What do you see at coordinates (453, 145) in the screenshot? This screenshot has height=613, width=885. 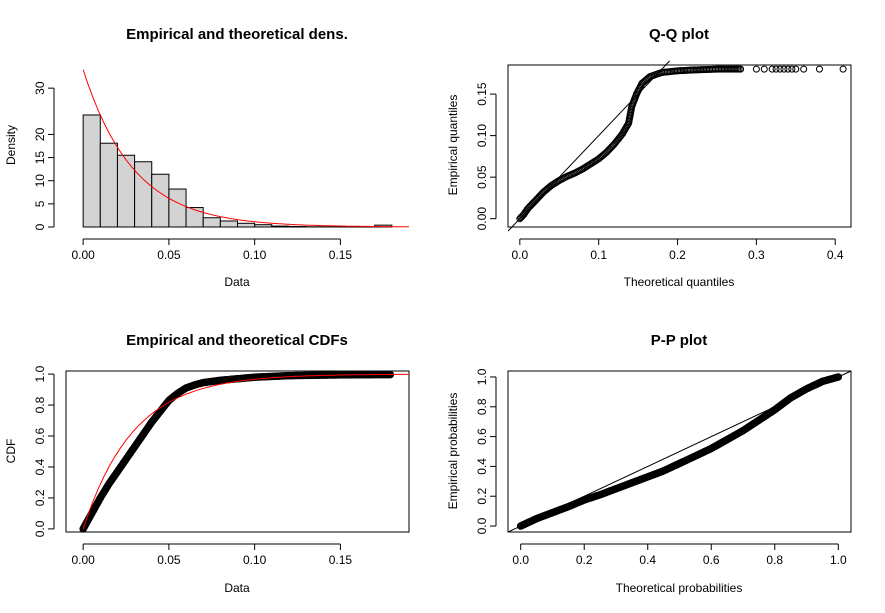 I see `y-axis-label: Empirical quantiles` at bounding box center [453, 145].